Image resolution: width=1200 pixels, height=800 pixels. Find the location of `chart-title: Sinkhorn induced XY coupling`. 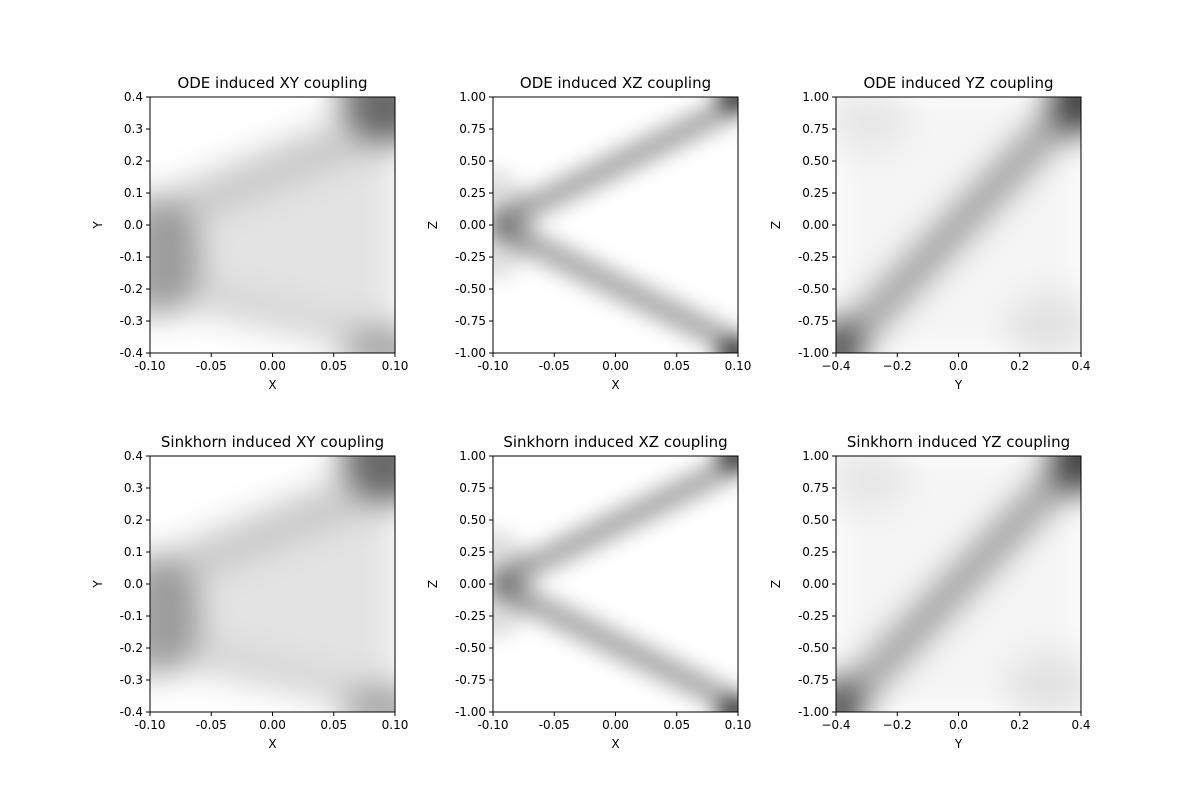

chart-title: Sinkhorn induced XY coupling is located at coordinates (272, 442).